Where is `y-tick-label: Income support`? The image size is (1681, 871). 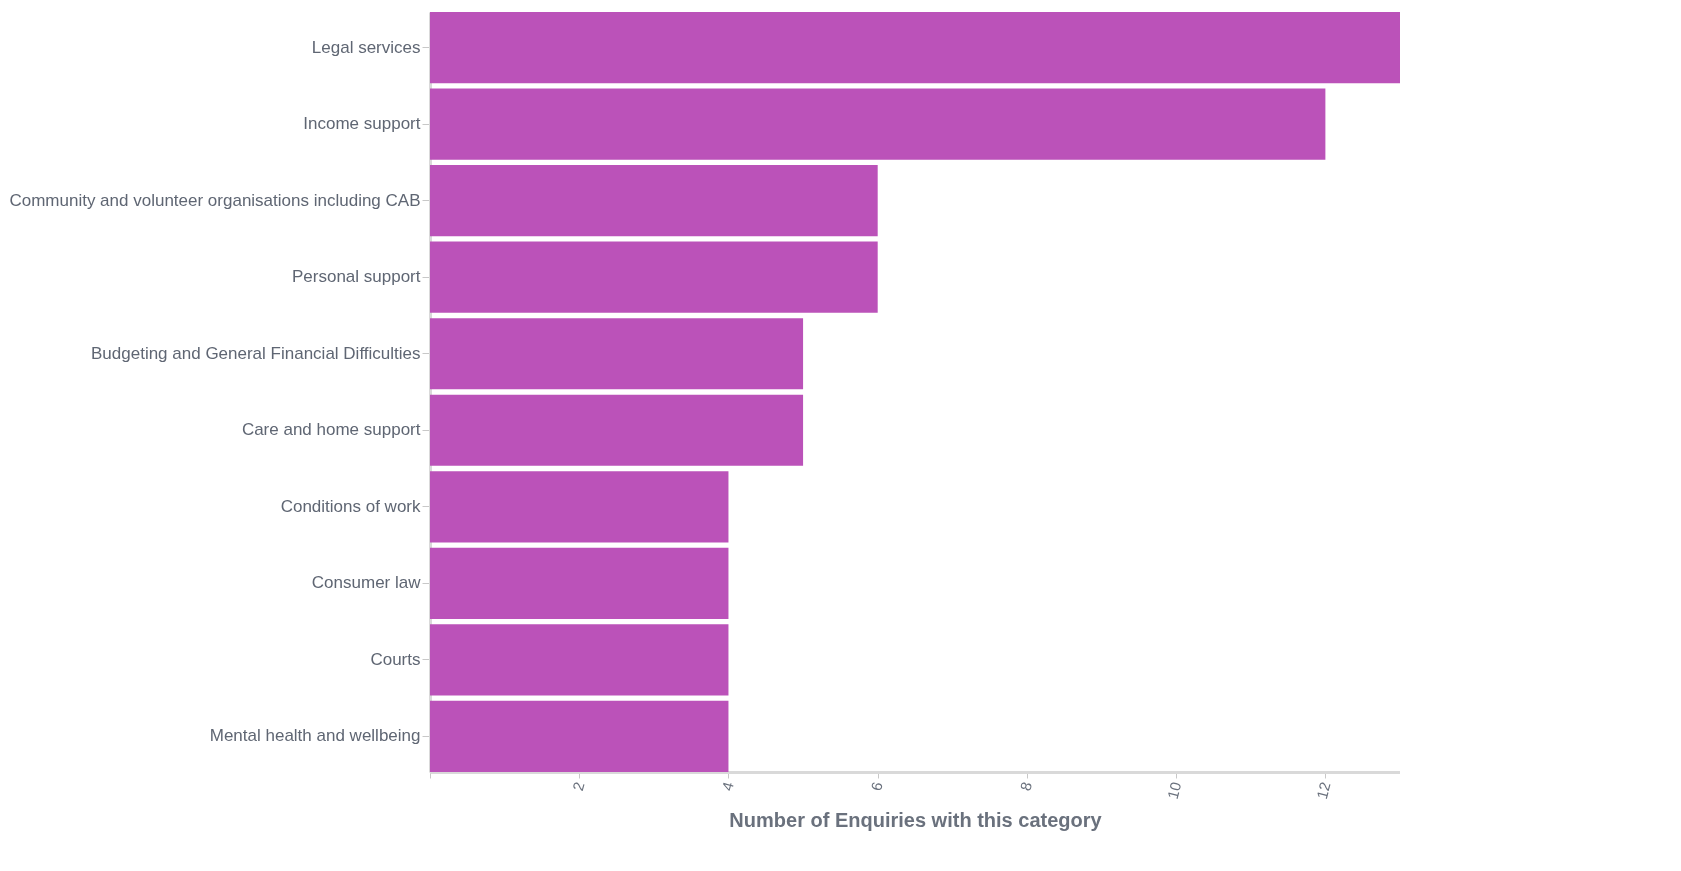 y-tick-label: Income support is located at coordinates (362, 124).